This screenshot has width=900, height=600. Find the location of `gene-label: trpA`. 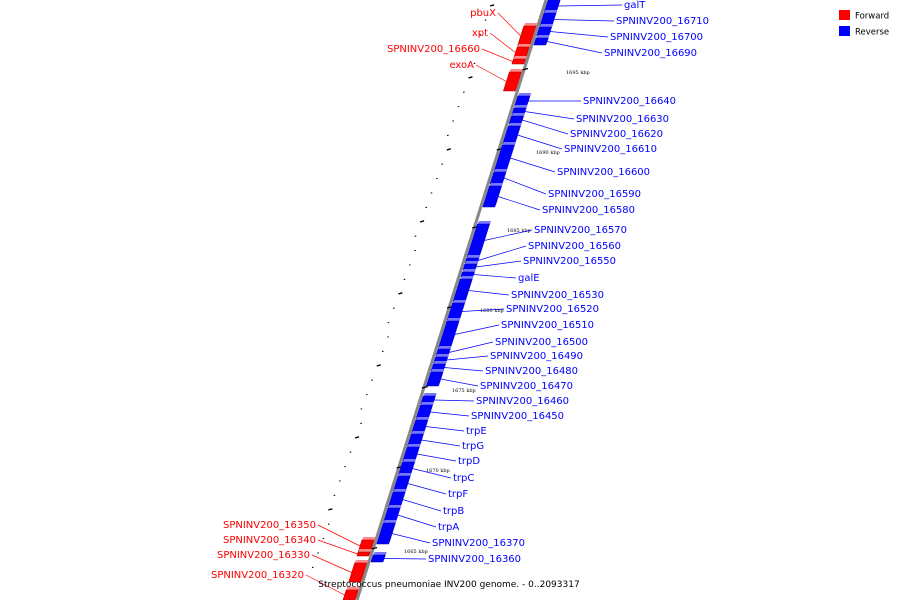

gene-label: trpA is located at coordinates (448, 527).